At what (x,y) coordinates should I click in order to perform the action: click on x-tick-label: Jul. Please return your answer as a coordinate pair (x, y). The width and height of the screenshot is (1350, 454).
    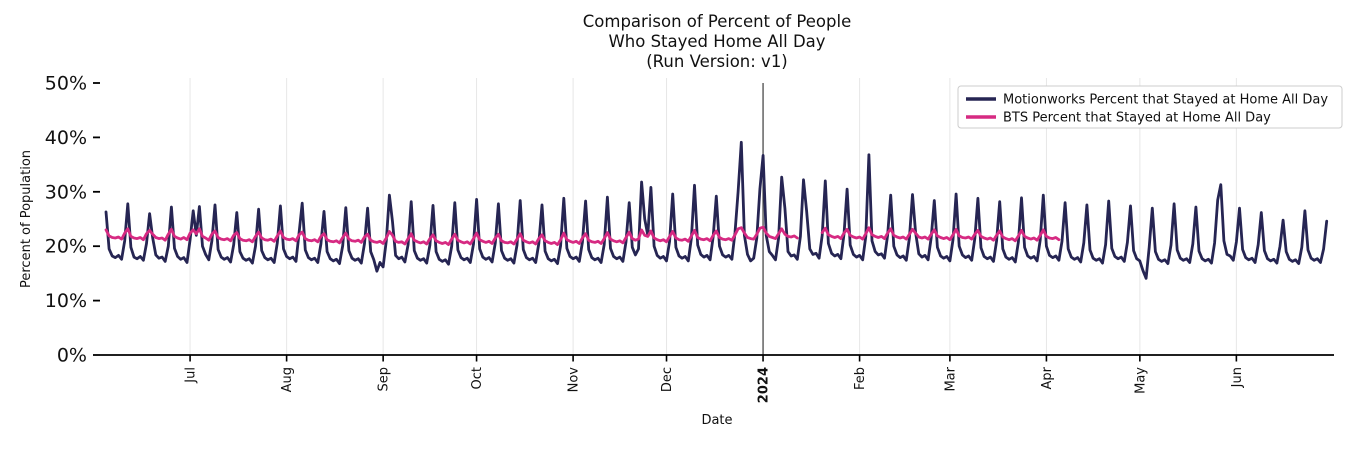
    Looking at the image, I should click on (191, 375).